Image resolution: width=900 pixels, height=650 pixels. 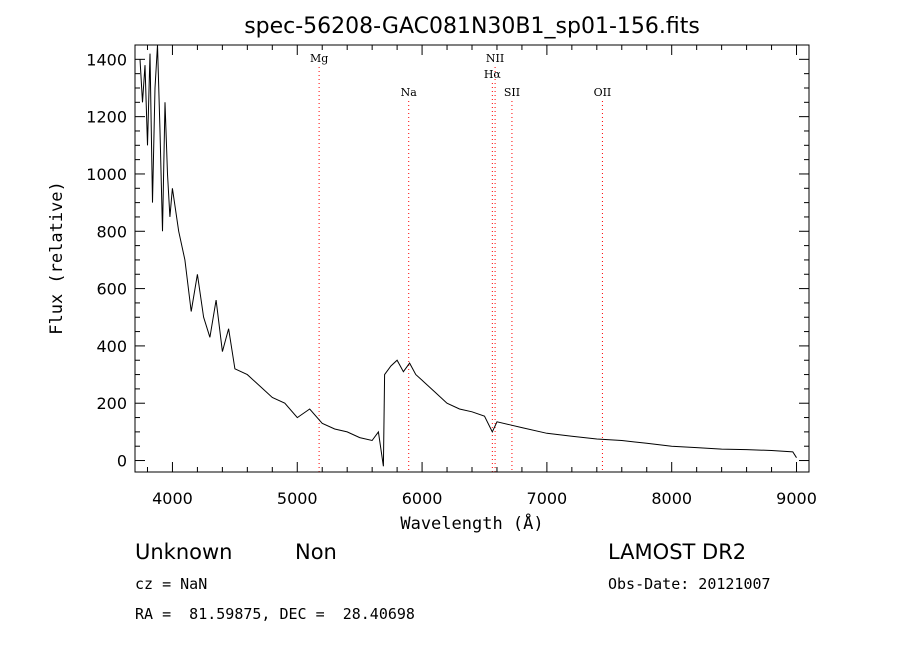 I want to click on x-axis-label: Wavelength (Å), so click(x=471, y=523).